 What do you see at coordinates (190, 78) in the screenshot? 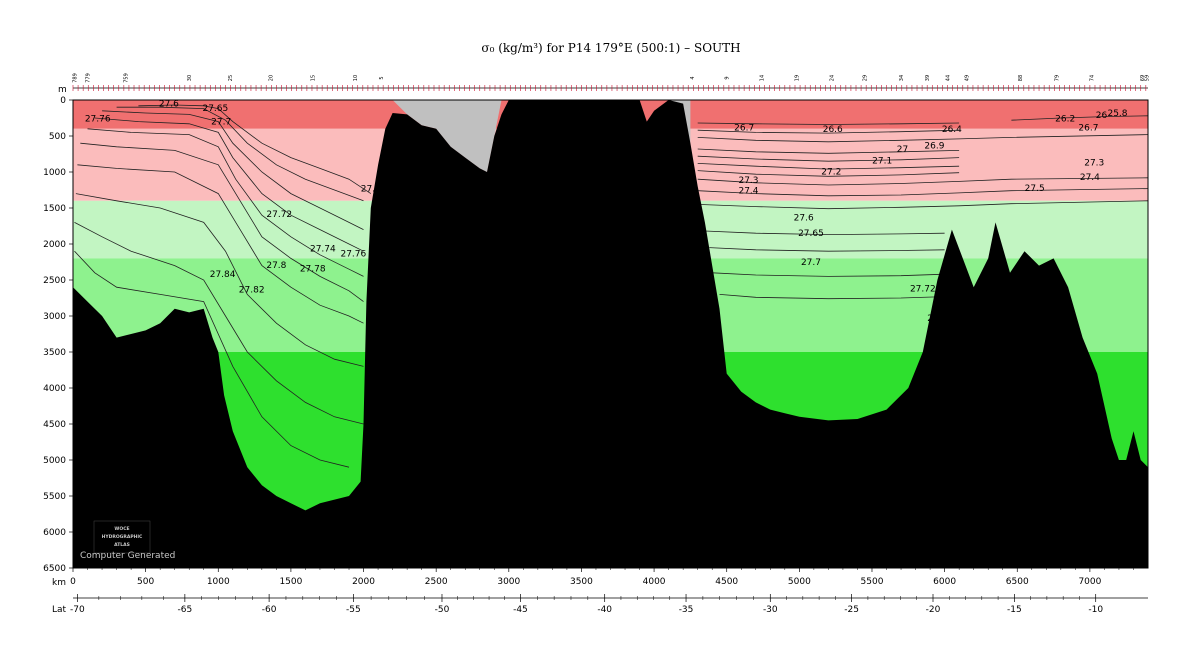
I see `station-number-label: 30` at bounding box center [190, 78].